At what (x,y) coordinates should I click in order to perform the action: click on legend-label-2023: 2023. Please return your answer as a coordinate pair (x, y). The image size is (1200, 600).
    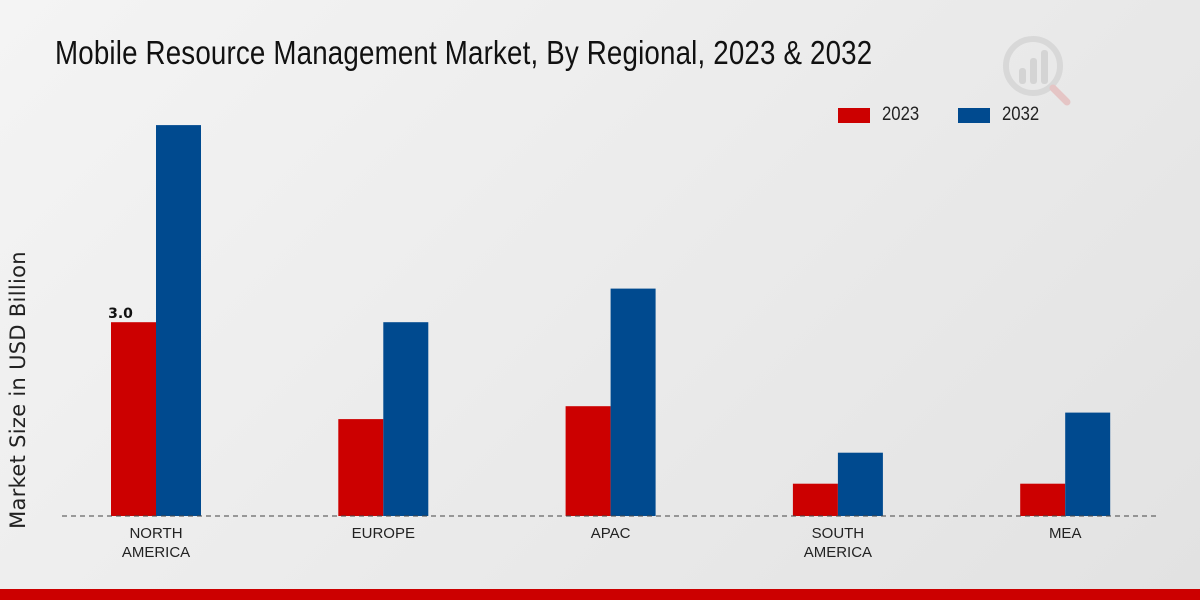
    Looking at the image, I should click on (901, 114).